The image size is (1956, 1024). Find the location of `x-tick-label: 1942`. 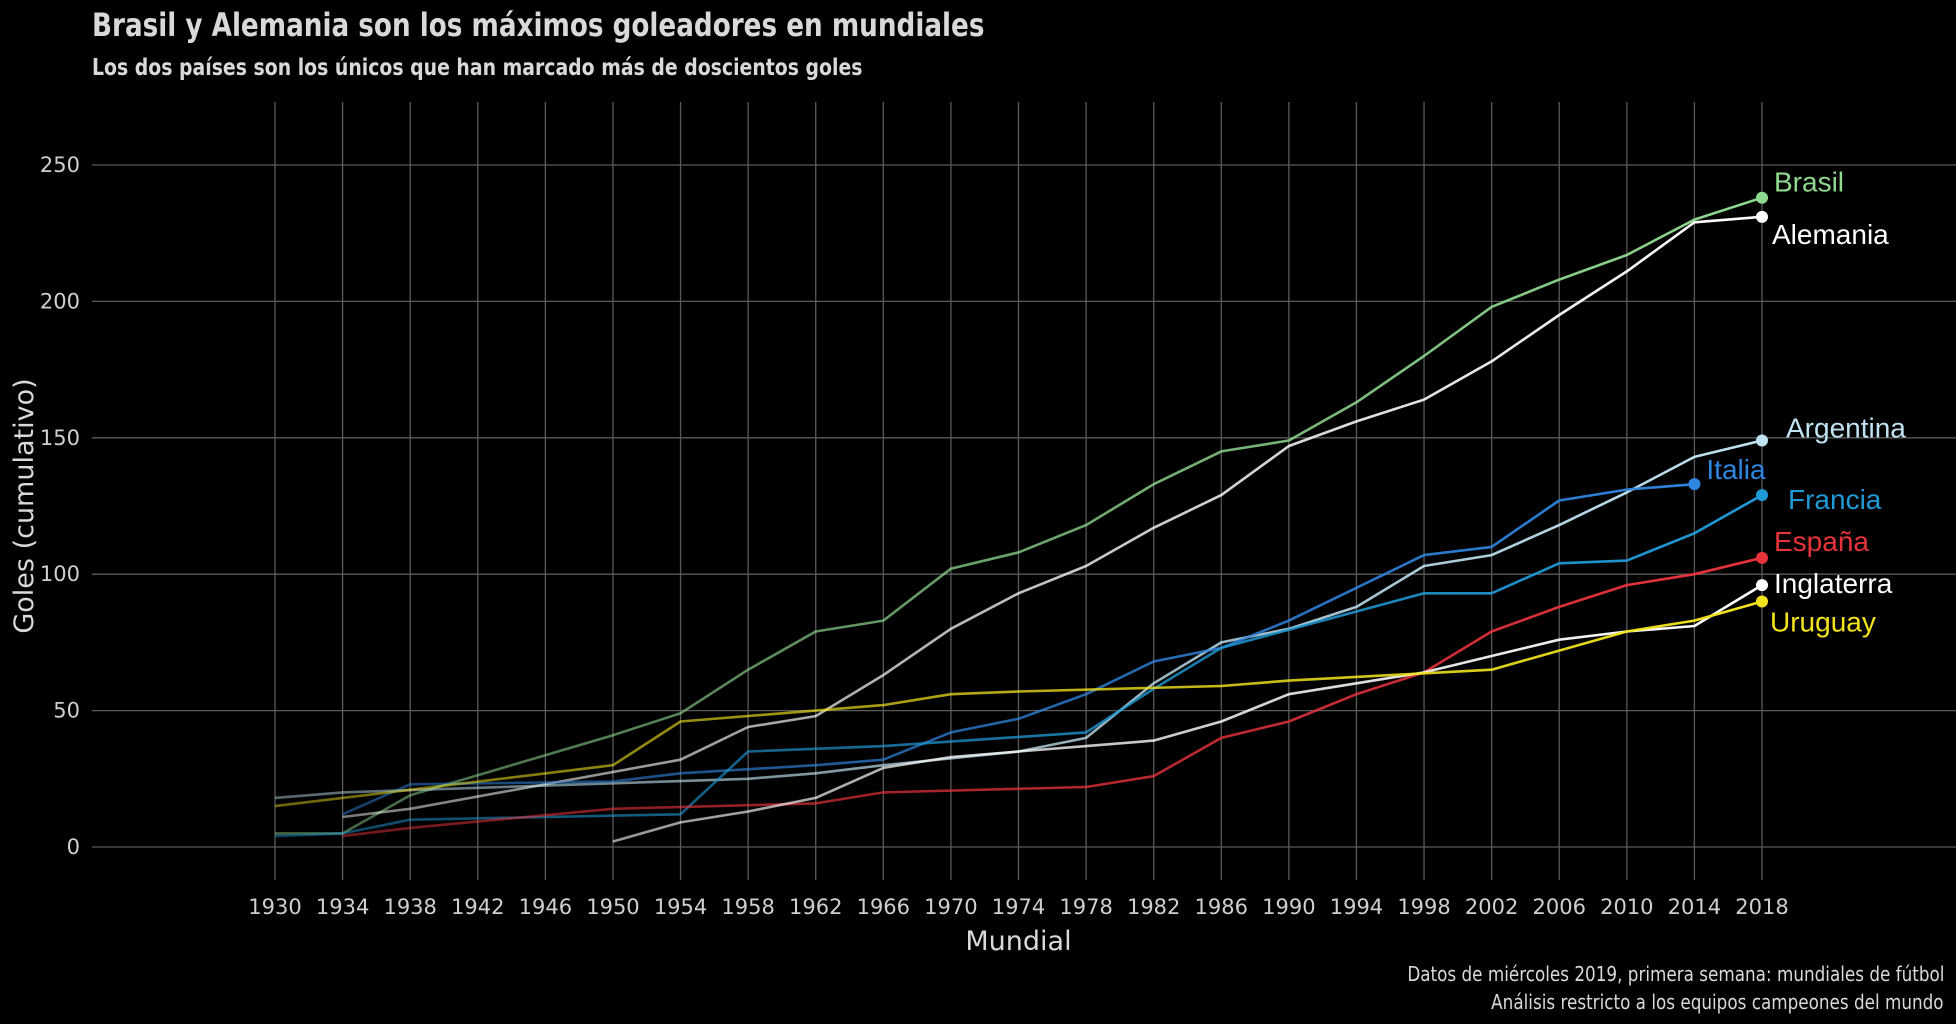

x-tick-label: 1942 is located at coordinates (477, 907).